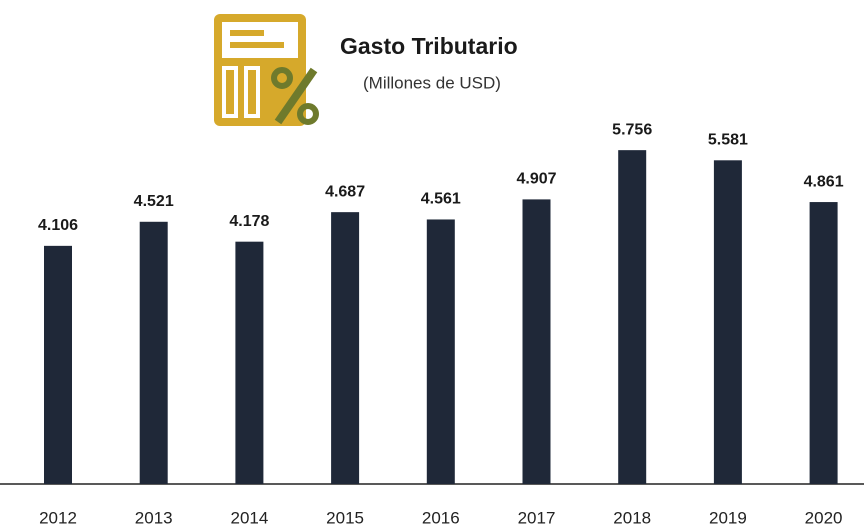  Describe the element at coordinates (537, 517) in the screenshot. I see `x-tick-label: 2017` at that location.